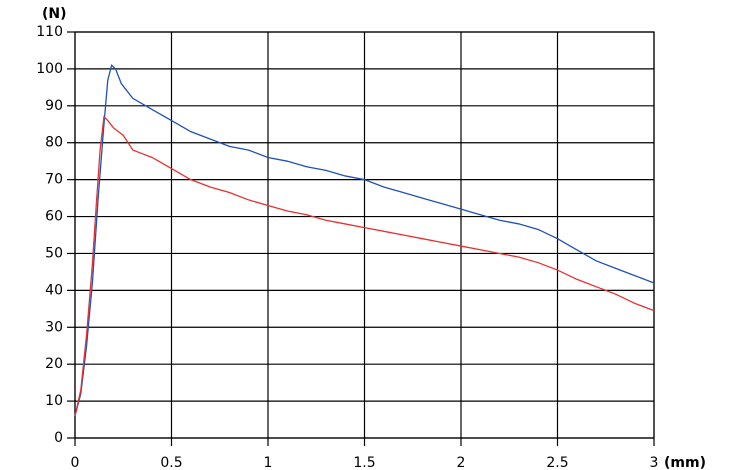 The height and width of the screenshot is (470, 750). What do you see at coordinates (58, 438) in the screenshot?
I see `y-tick-label: 0` at bounding box center [58, 438].